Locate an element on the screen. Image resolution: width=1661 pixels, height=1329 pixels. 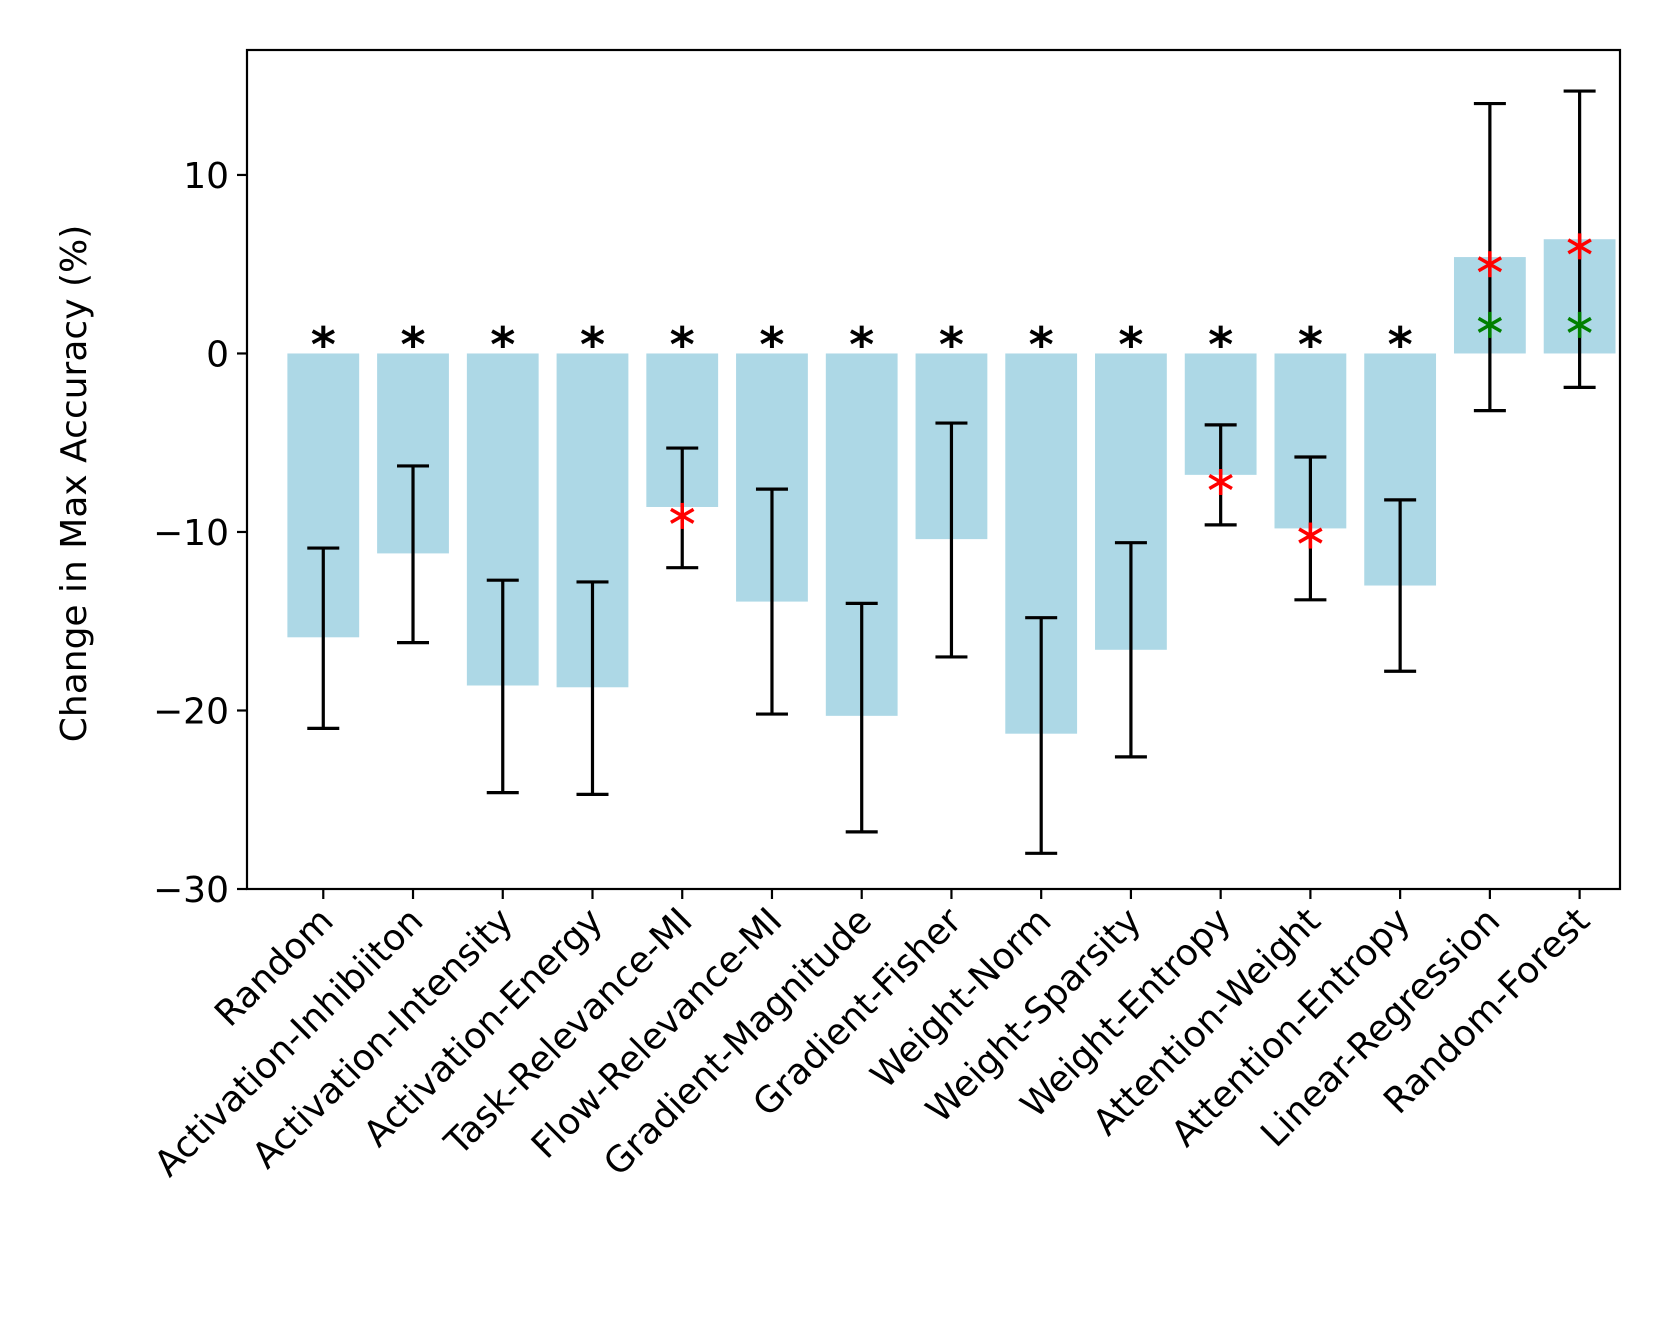
markers-layer is located at coordinates (1131, 391).